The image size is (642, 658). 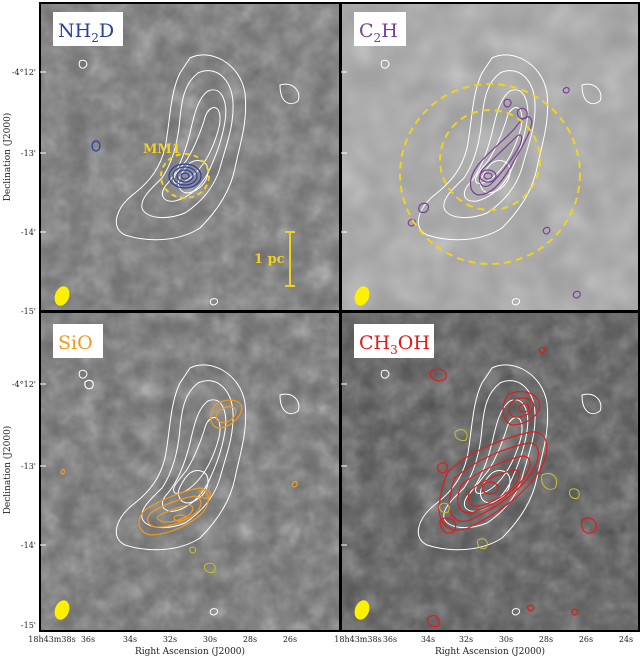 I want to click on mm1-dashed-circle, so click(x=185, y=176).